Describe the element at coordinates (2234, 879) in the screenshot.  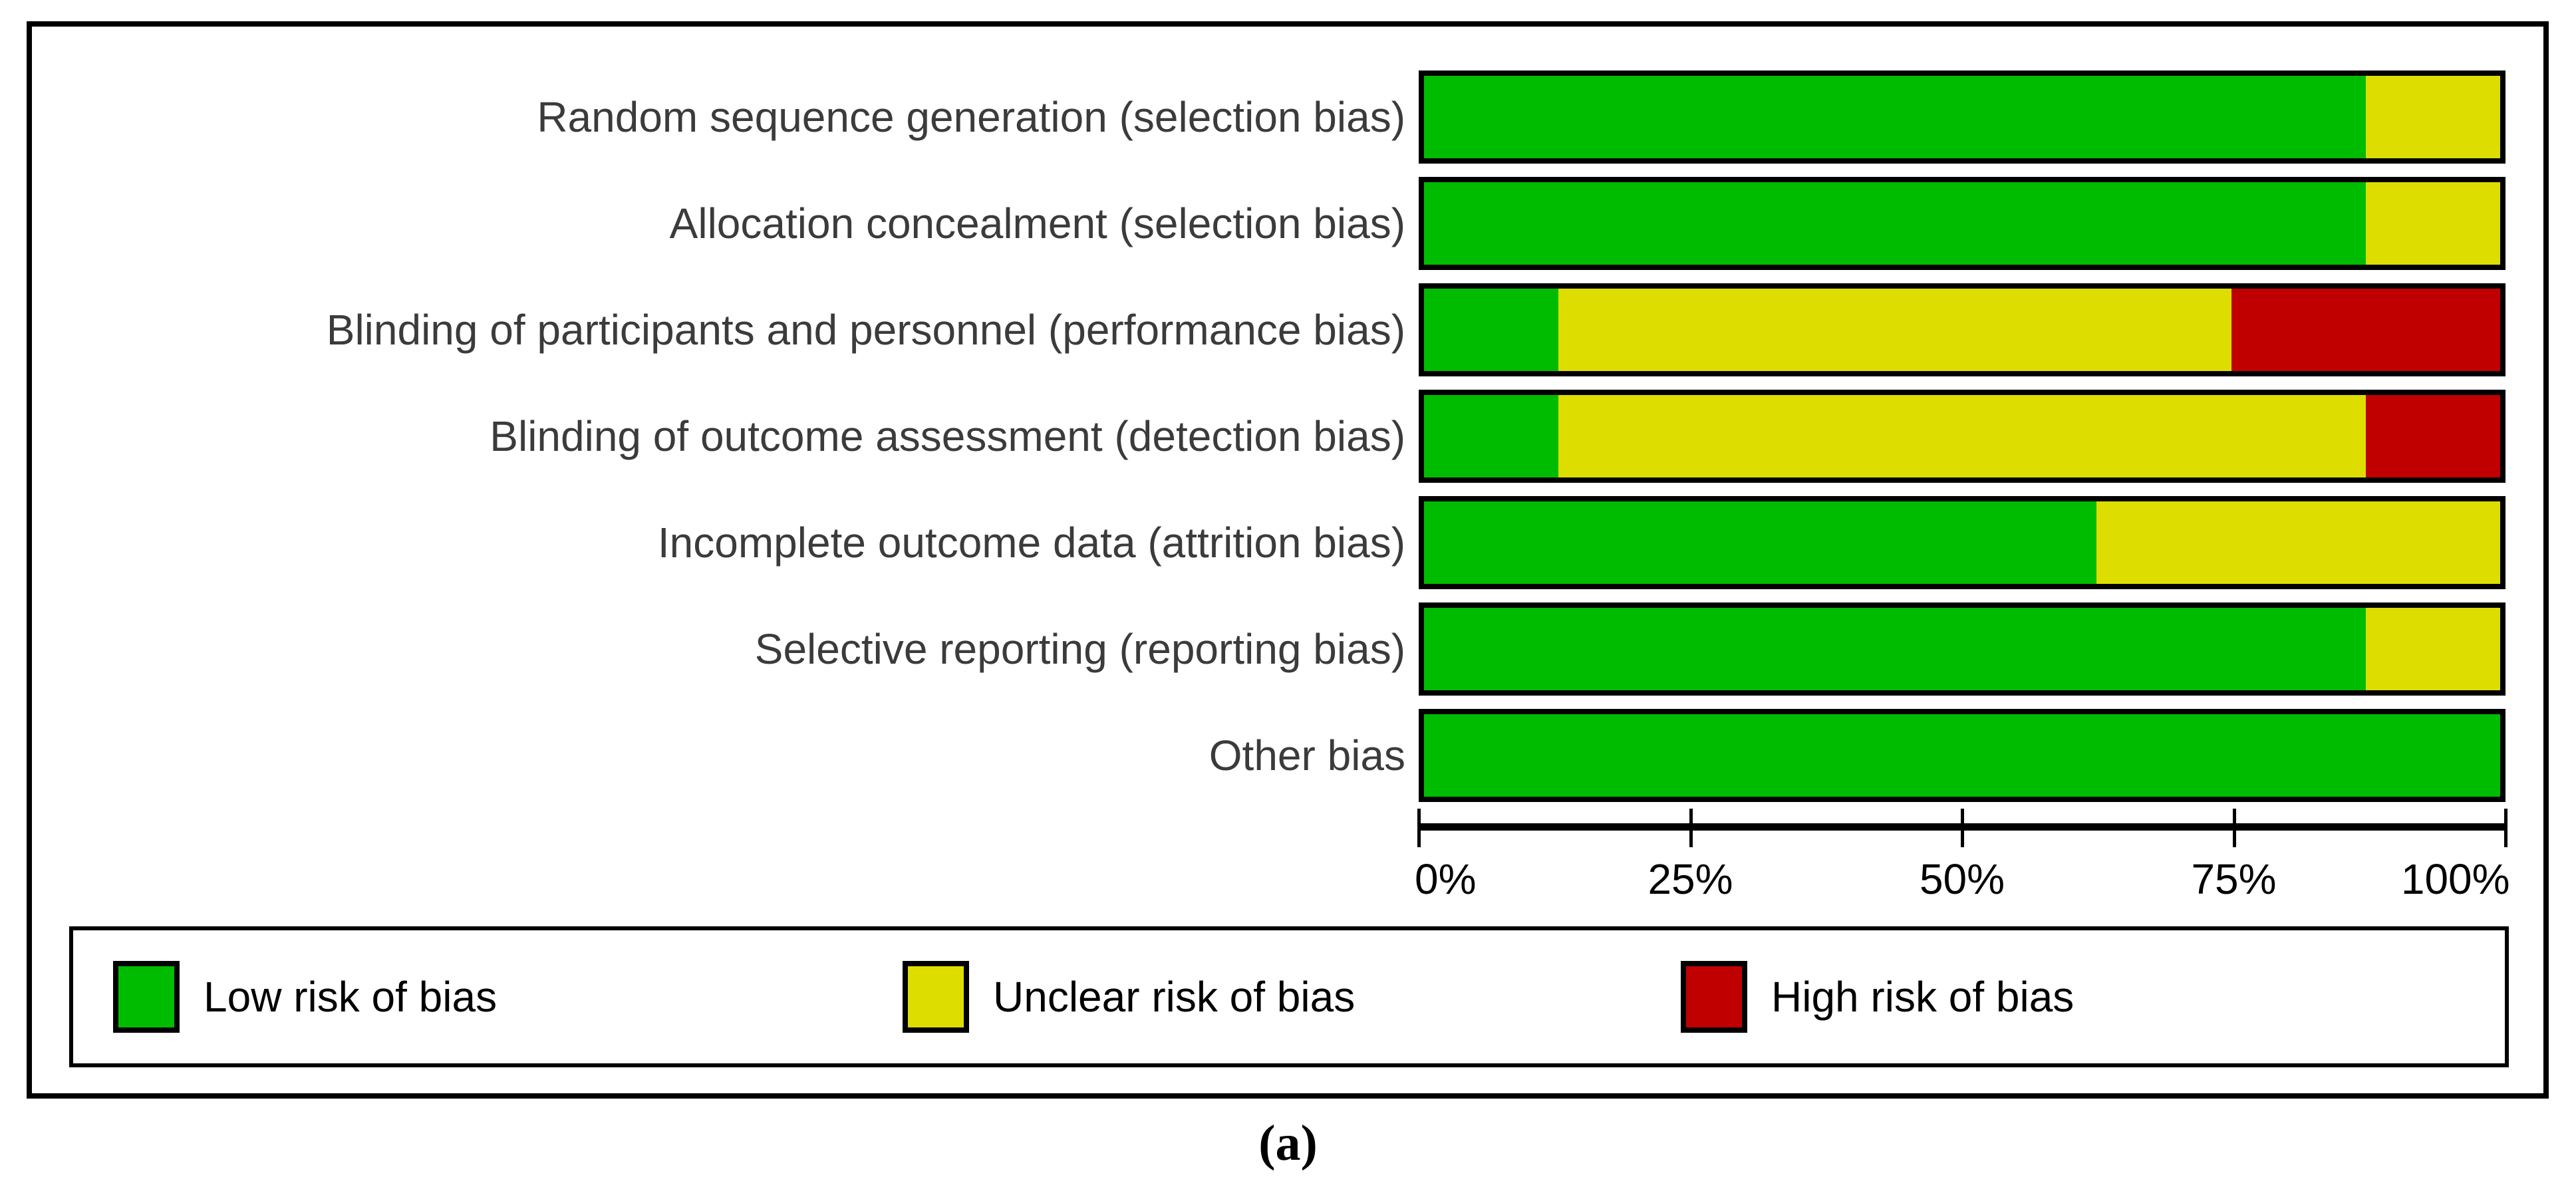
I see `axis-tick-label: 75%` at that location.